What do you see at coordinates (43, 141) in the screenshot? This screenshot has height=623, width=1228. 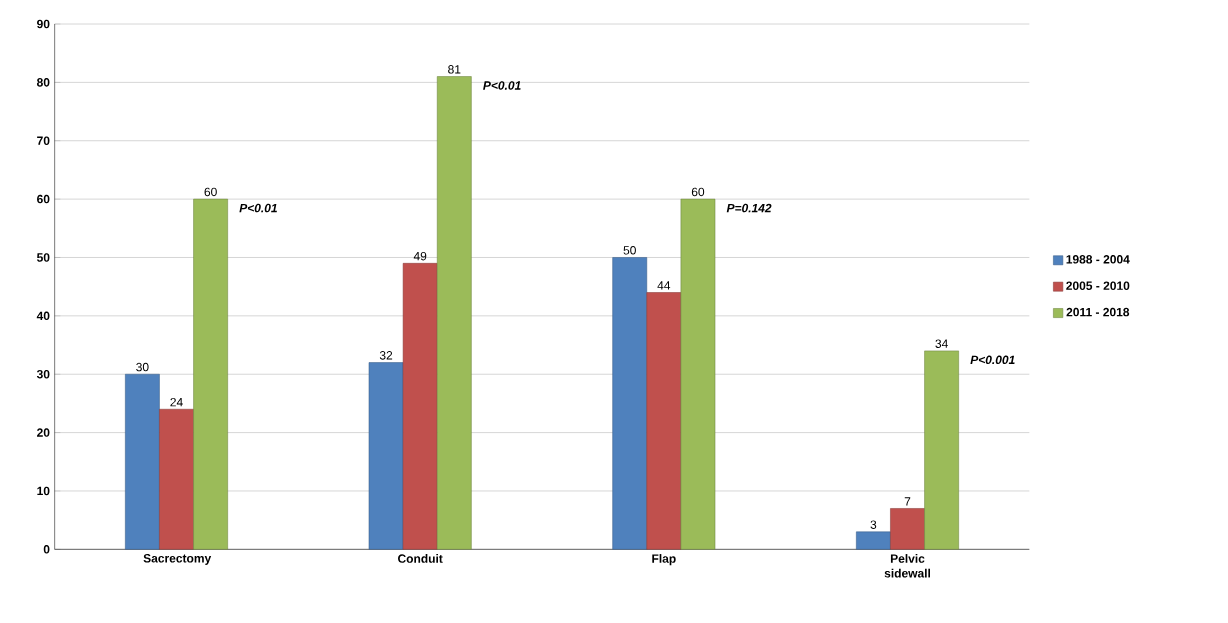 I see `y-tick-label: 70` at bounding box center [43, 141].